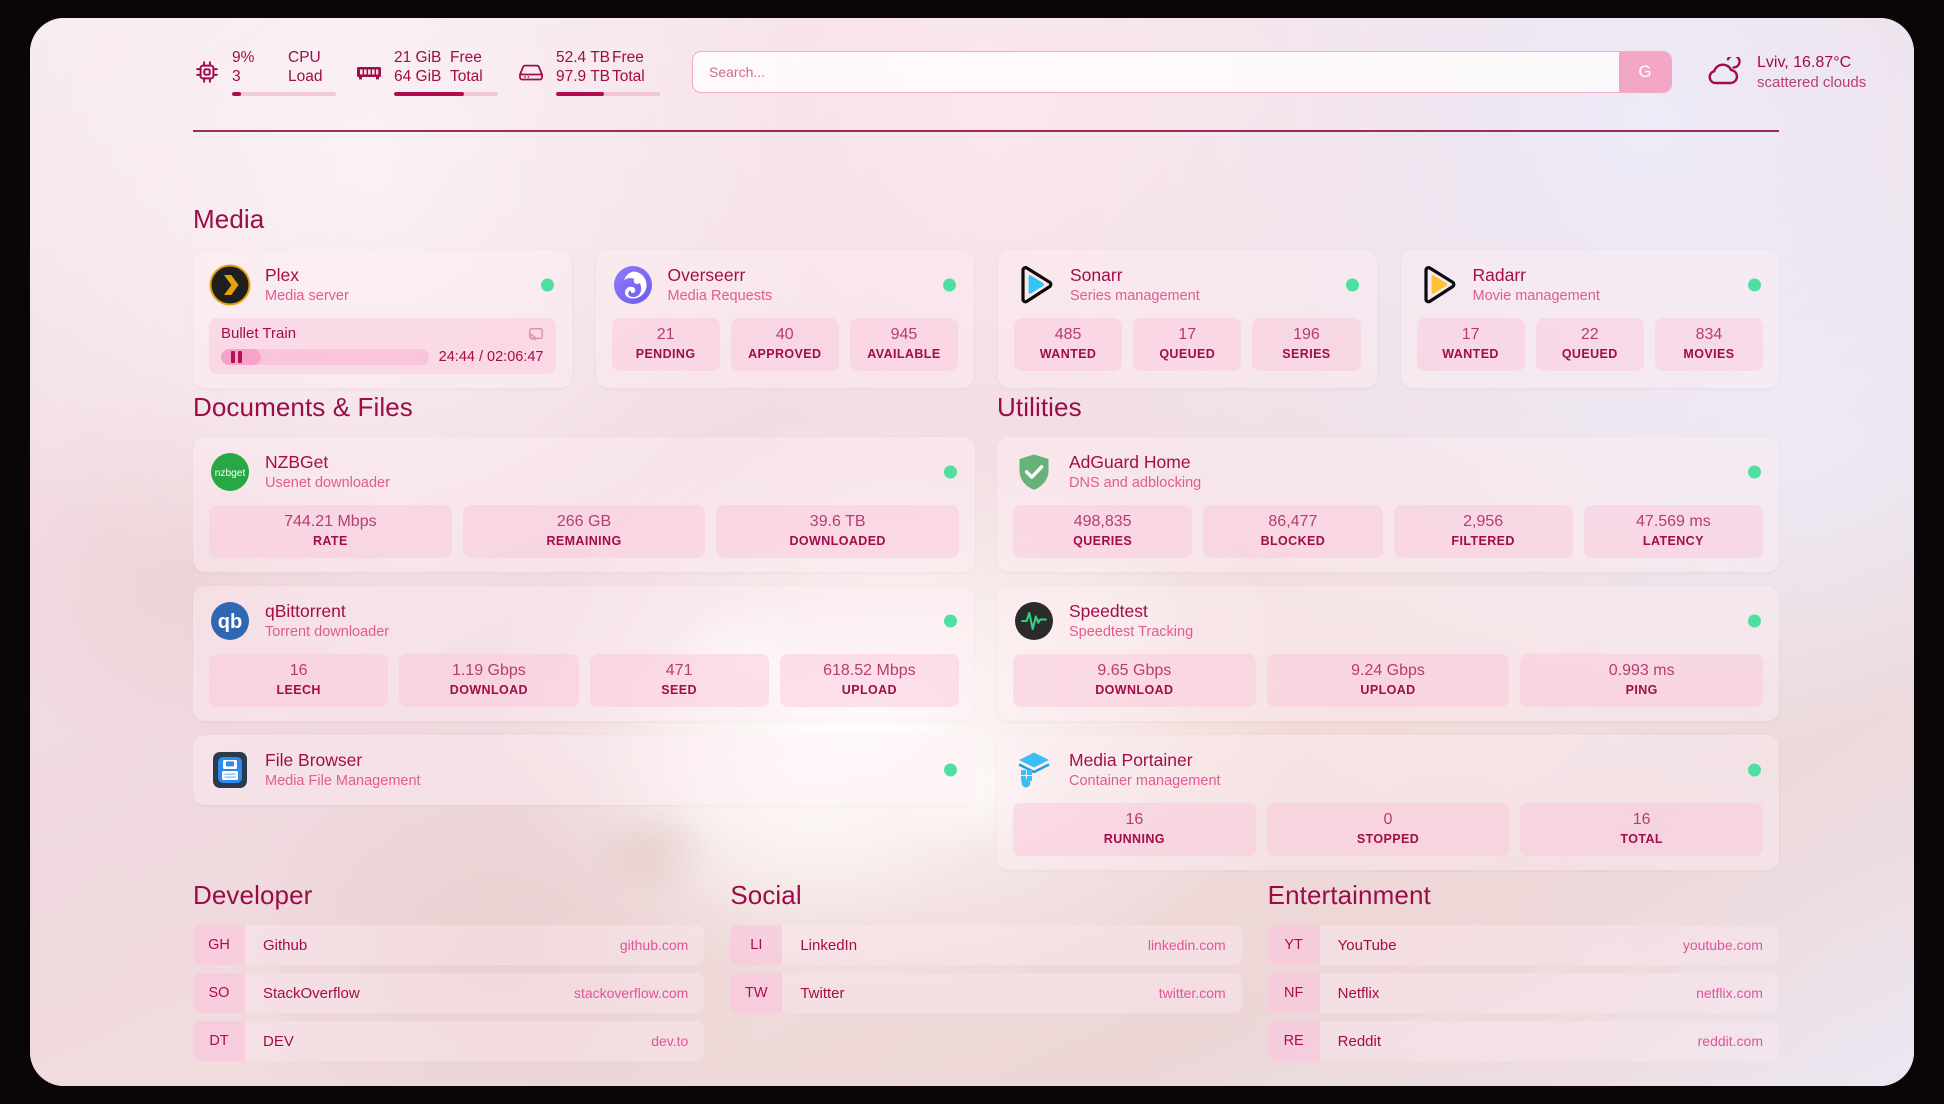 The height and width of the screenshot is (1104, 1944). What do you see at coordinates (369, 72) in the screenshot?
I see `ram-icon` at bounding box center [369, 72].